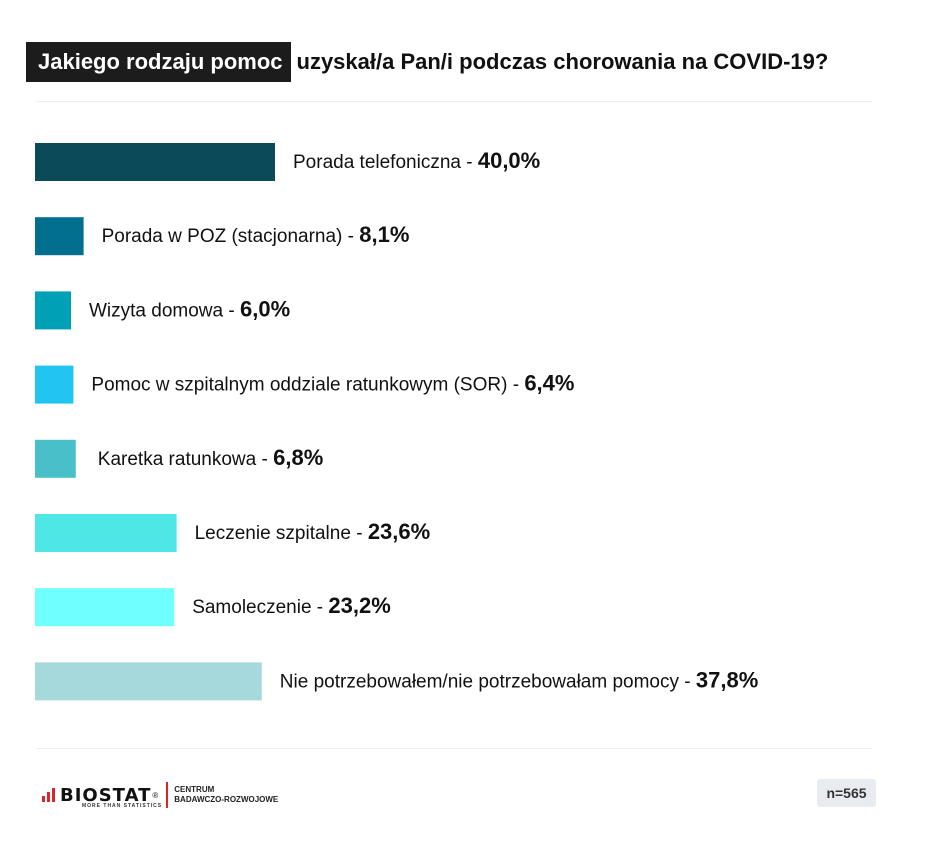 The height and width of the screenshot is (844, 926). I want to click on value-label: 23,2%, so click(359, 605).